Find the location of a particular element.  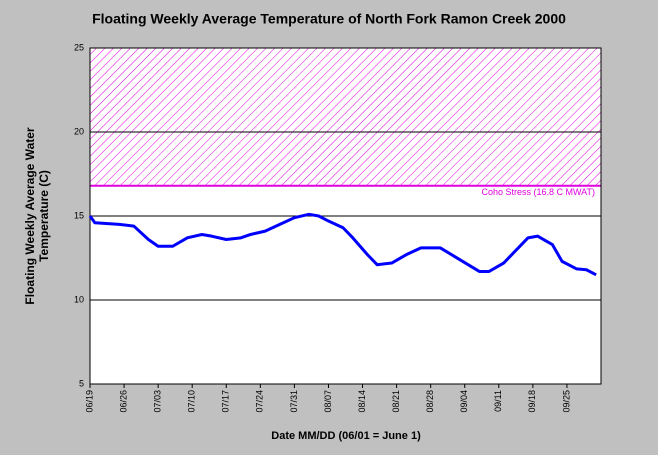

x-tick-label: 07/03 is located at coordinates (158, 401).